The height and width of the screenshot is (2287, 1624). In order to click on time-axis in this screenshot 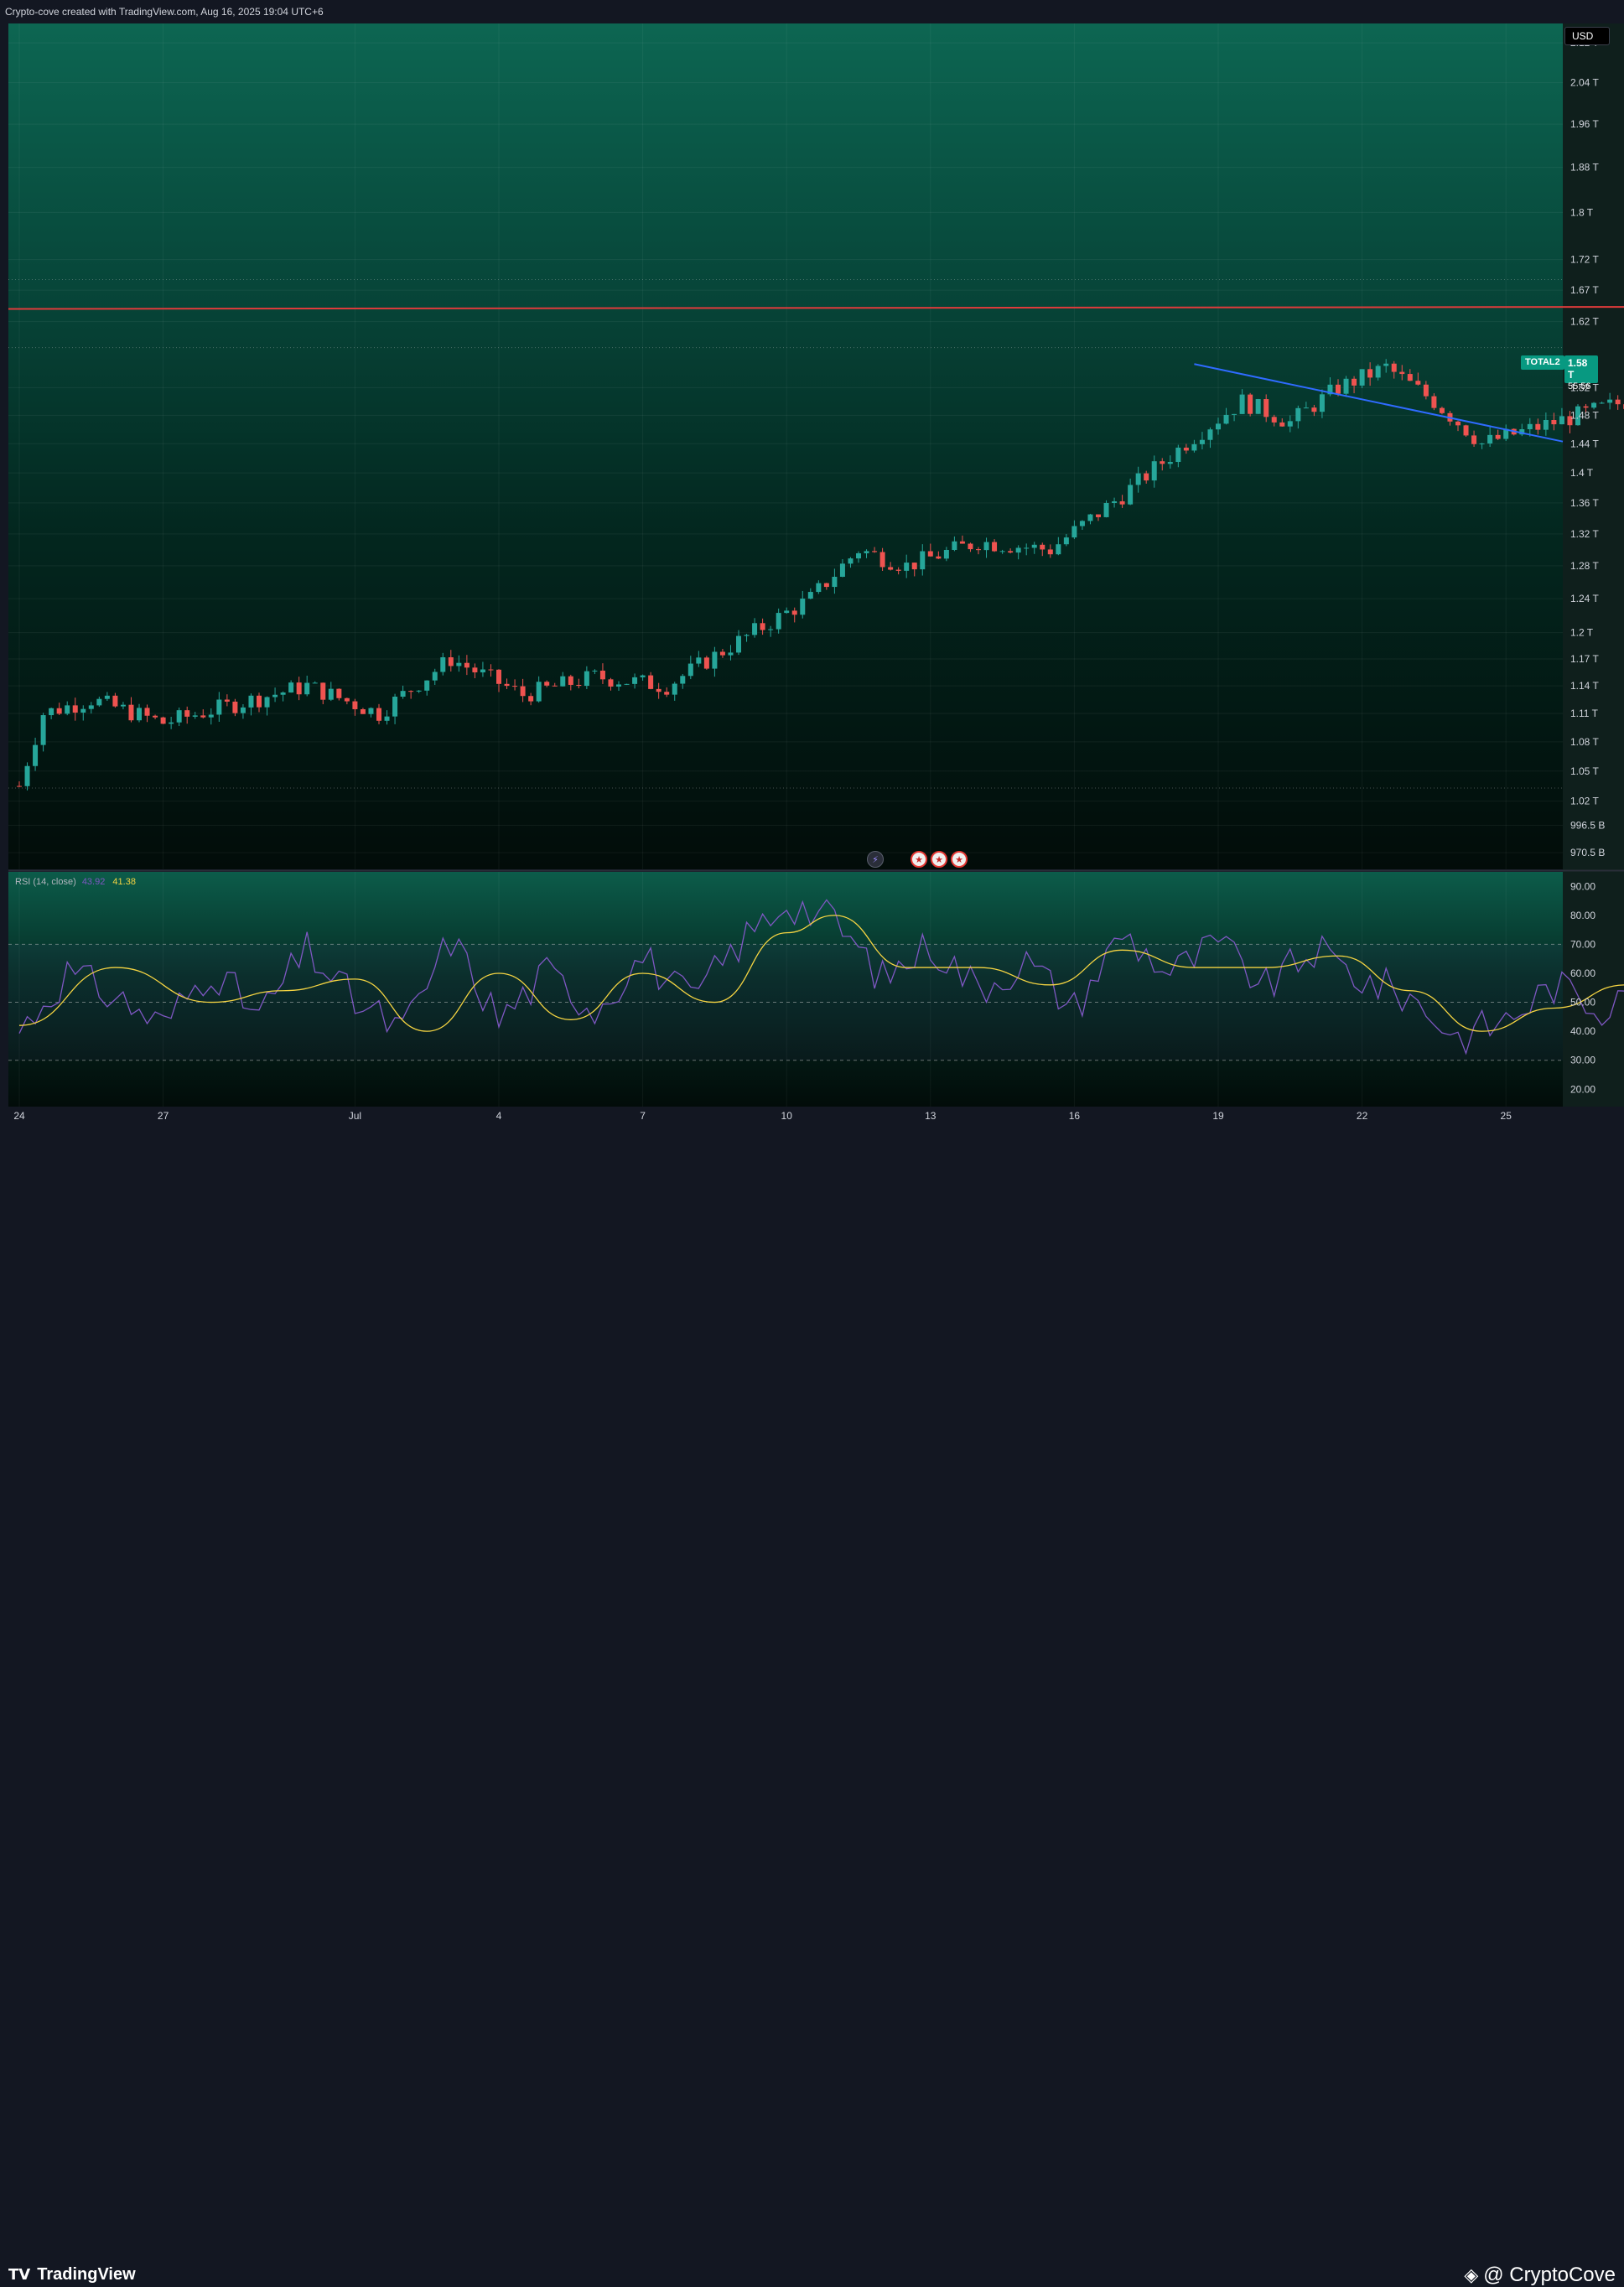, I will do `click(812, 1115)`.